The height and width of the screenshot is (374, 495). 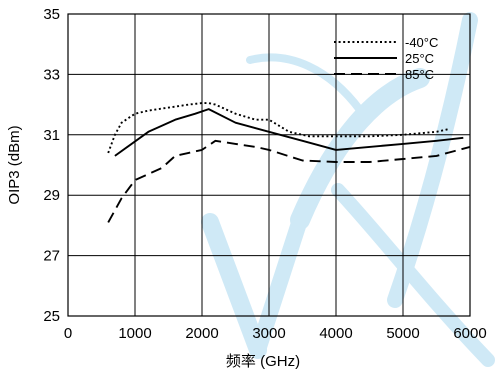 I want to click on x-tick-label: 4000, so click(x=335, y=333).